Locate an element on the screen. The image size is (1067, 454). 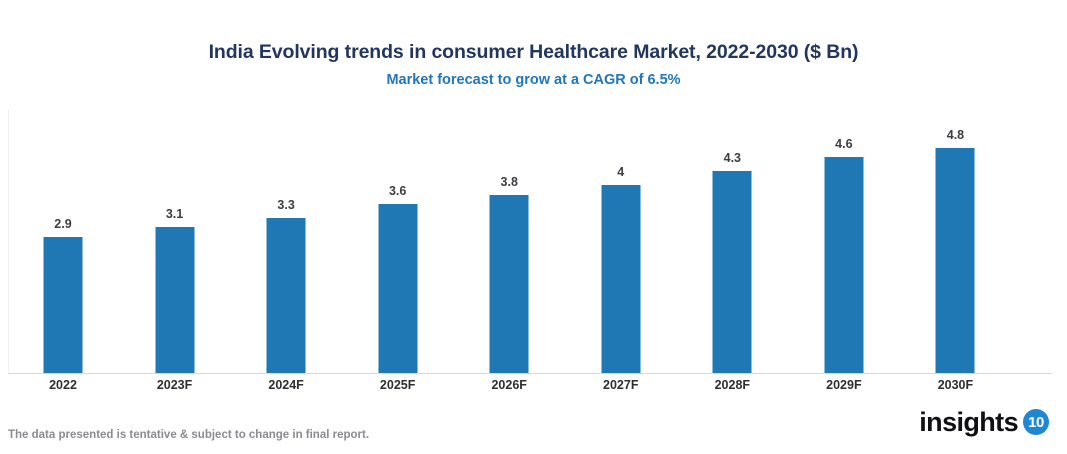
bar-slot-2024F: 3.3 is located at coordinates (286, 241).